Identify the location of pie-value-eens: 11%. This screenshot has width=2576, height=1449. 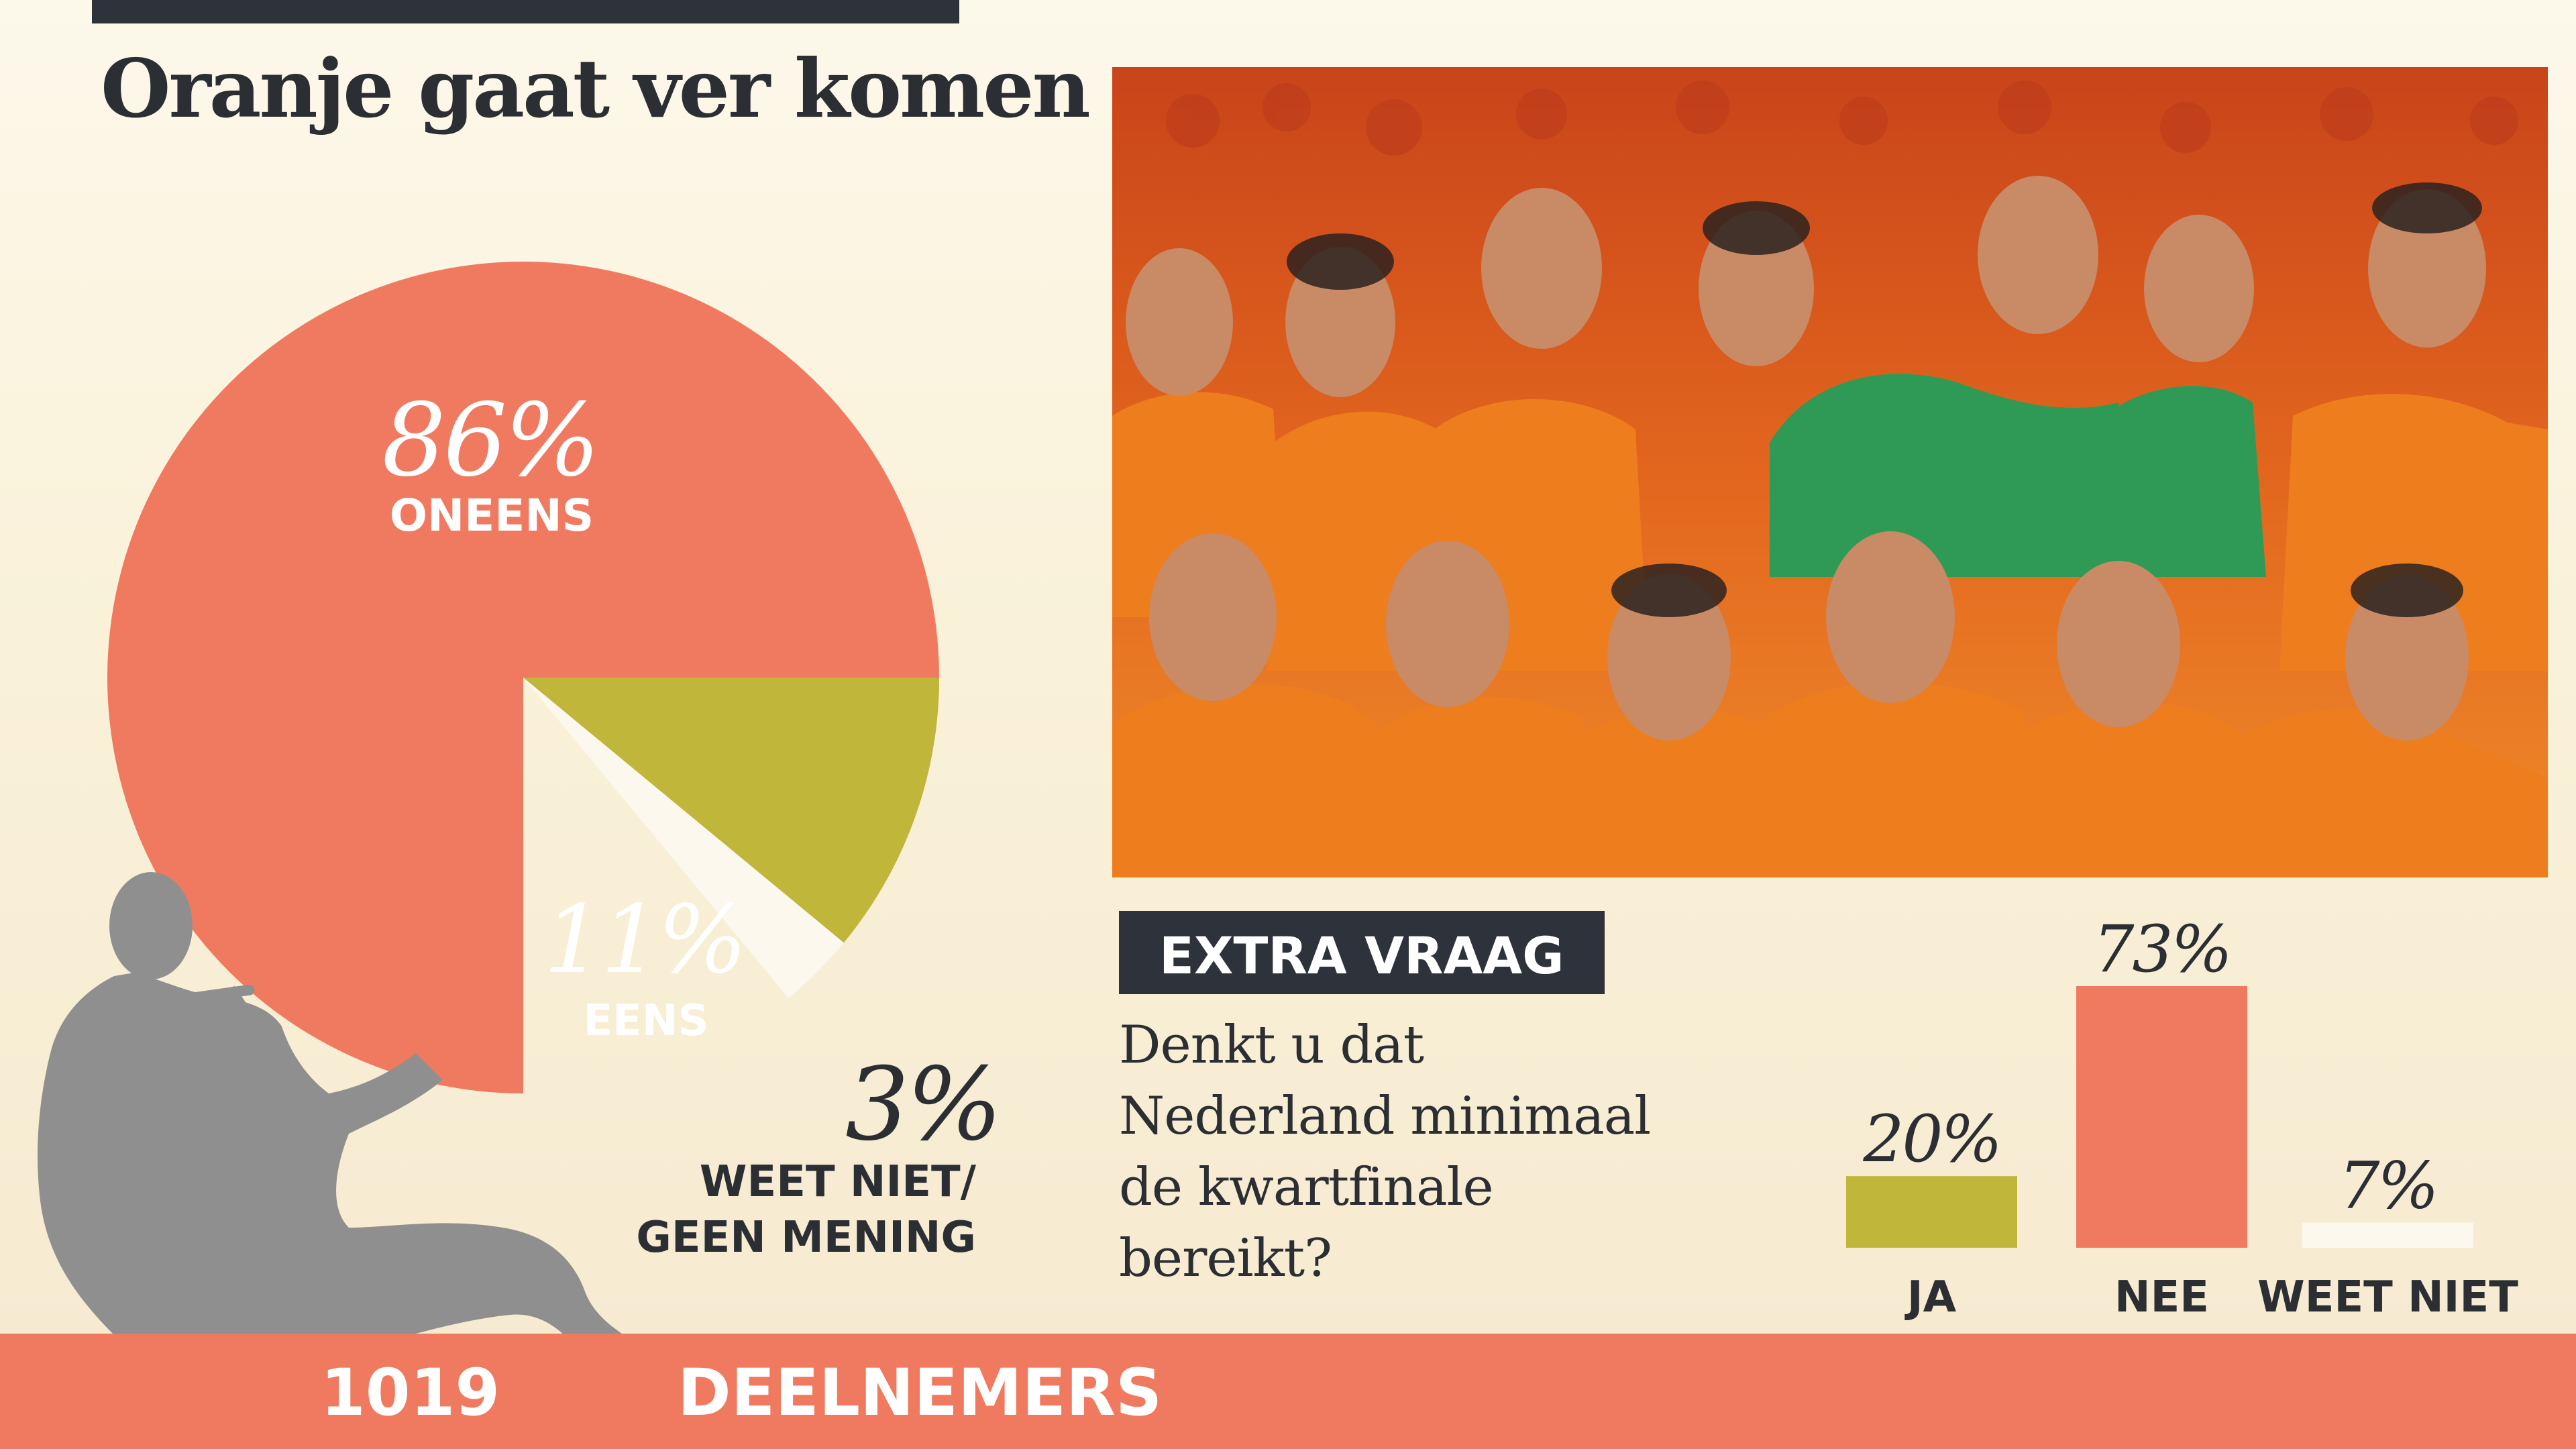
(645, 940).